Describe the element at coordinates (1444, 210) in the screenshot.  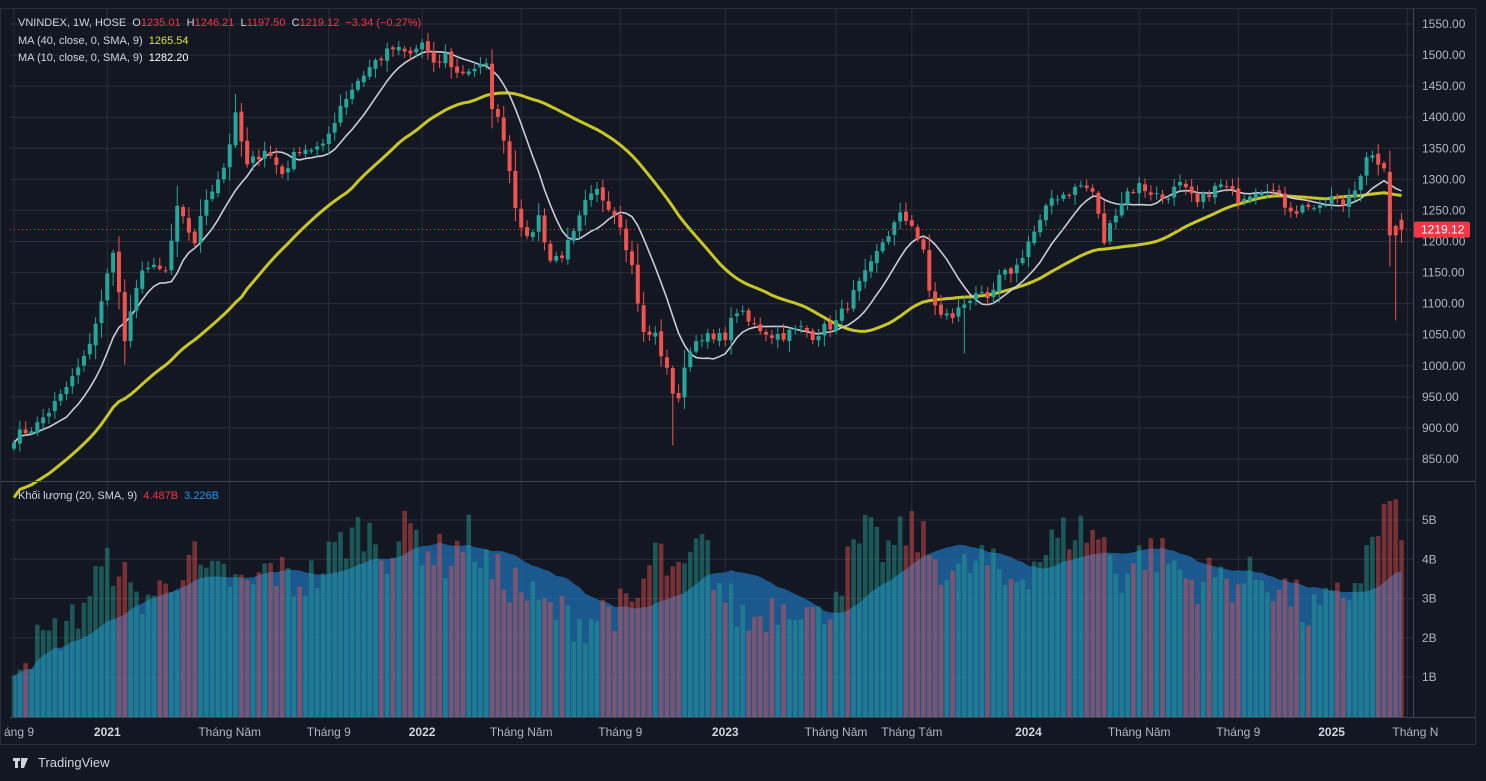
I see `price-axis-label: 1250.00` at that location.